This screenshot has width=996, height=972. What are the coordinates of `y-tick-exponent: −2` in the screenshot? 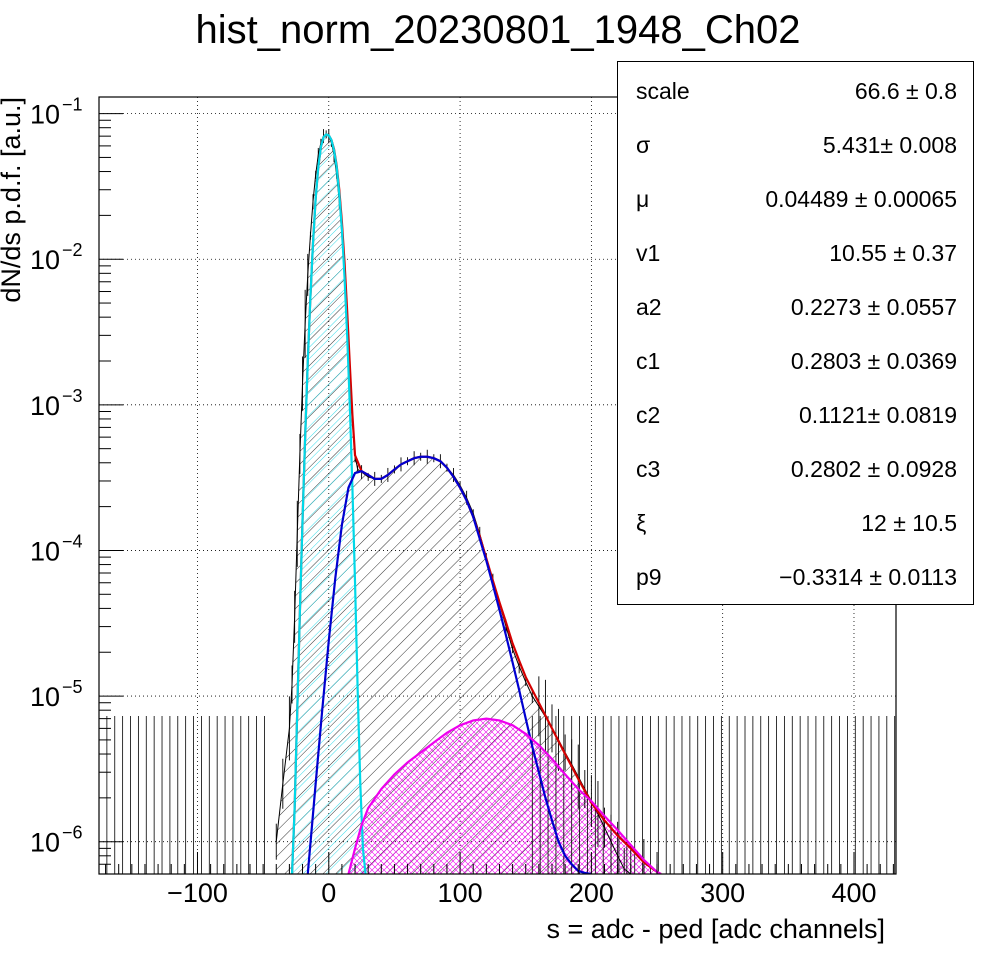 It's located at (72, 250).